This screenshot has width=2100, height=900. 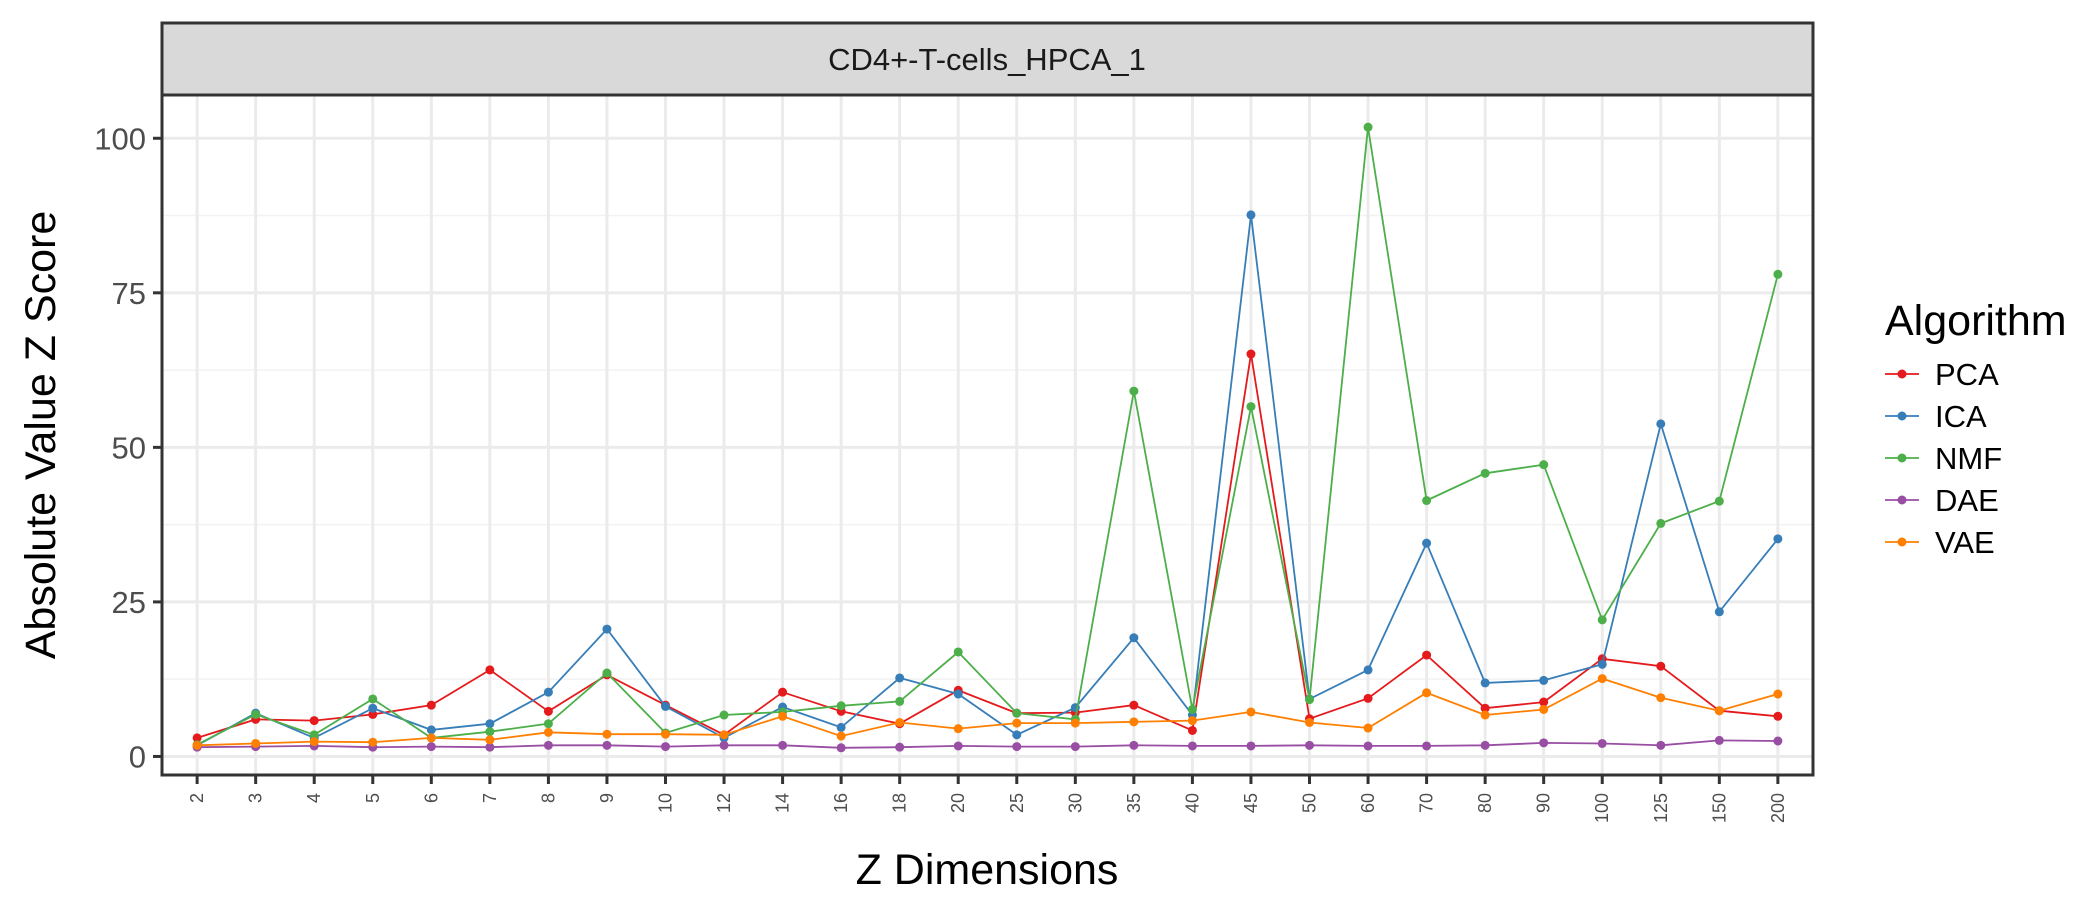 What do you see at coordinates (1778, 808) in the screenshot?
I see `x-tick-label: 200` at bounding box center [1778, 808].